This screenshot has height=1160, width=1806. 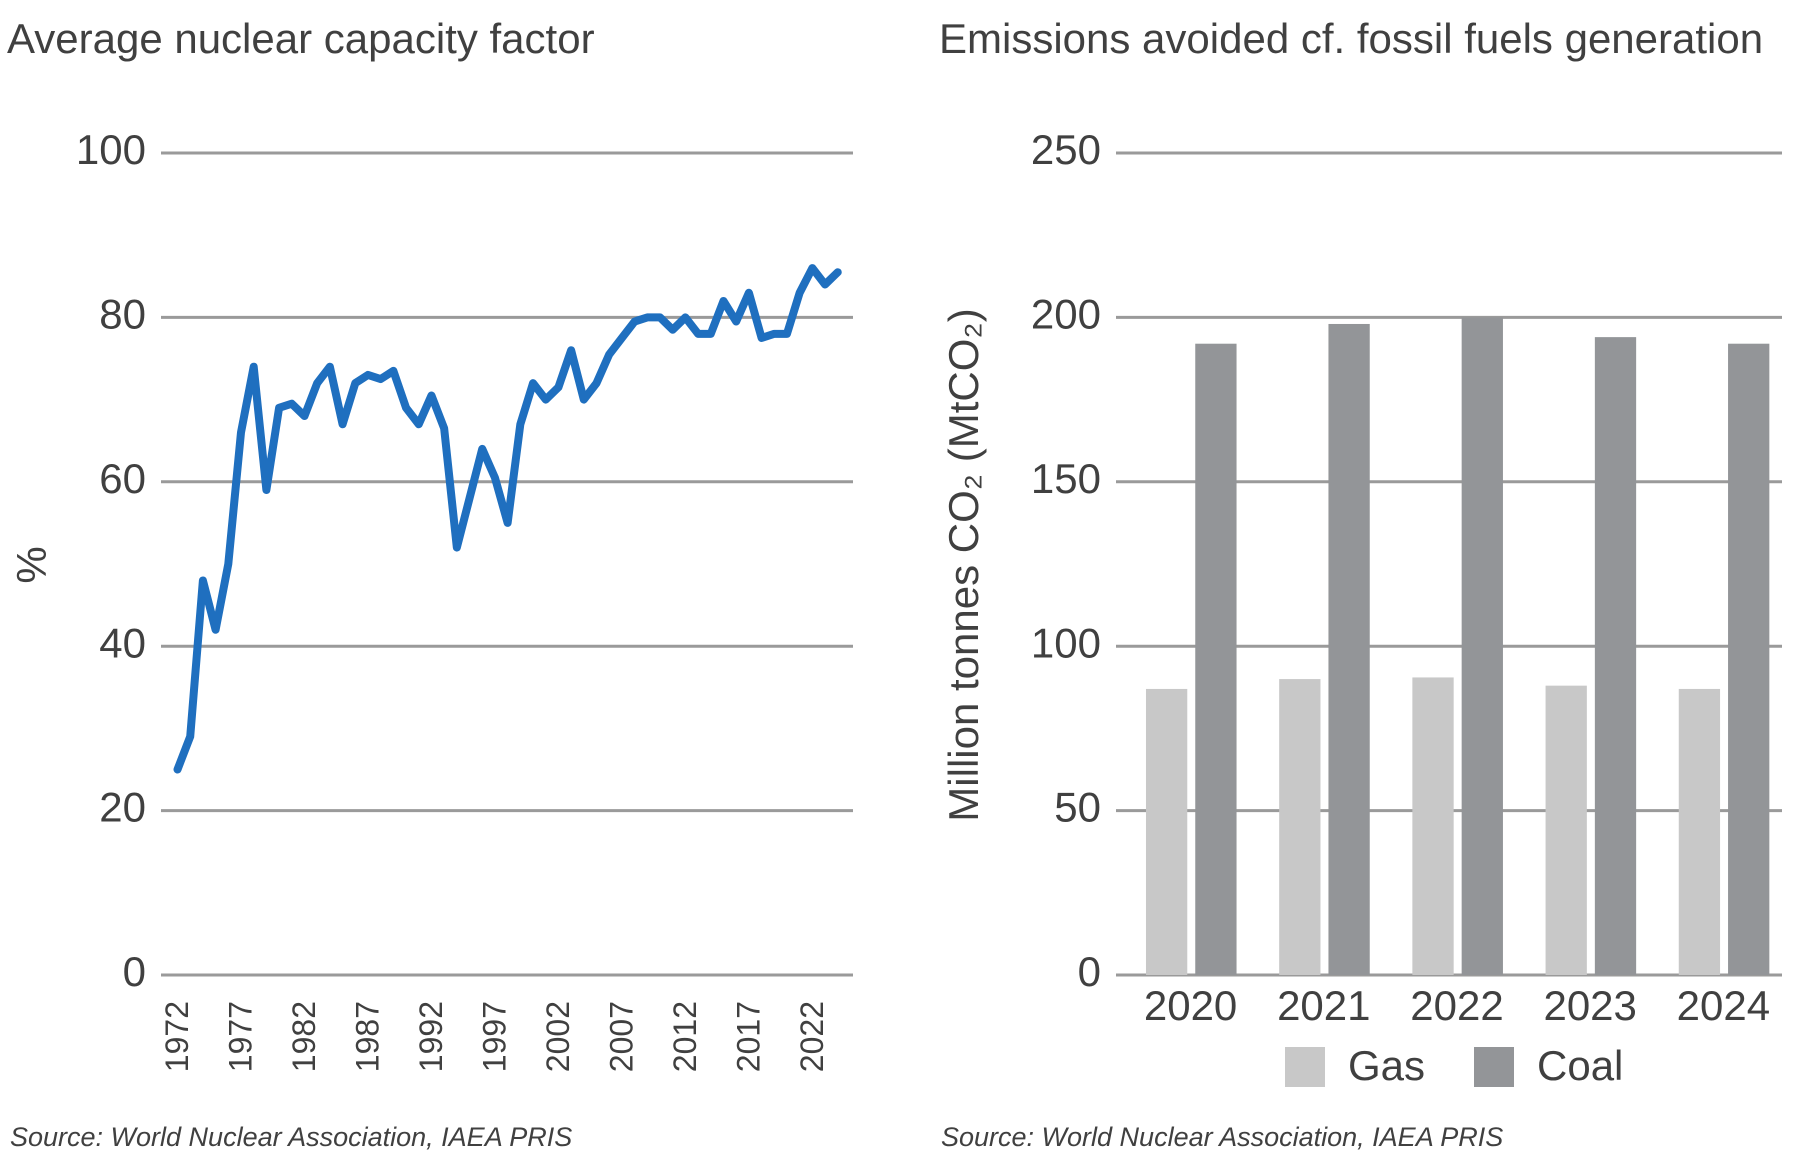 I want to click on x-tick-label: 1972, so click(x=177, y=1036).